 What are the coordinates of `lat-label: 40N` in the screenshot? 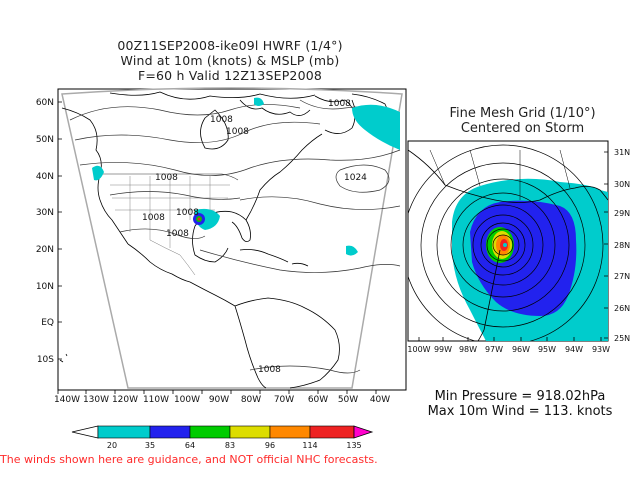 It's located at (45, 177).